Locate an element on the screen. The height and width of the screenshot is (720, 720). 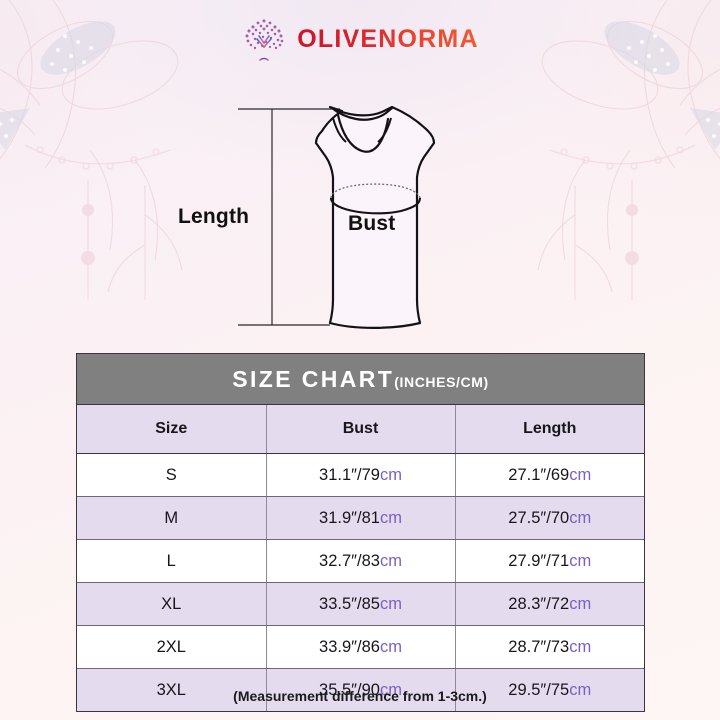
cell-size: 3XL is located at coordinates (172, 689).